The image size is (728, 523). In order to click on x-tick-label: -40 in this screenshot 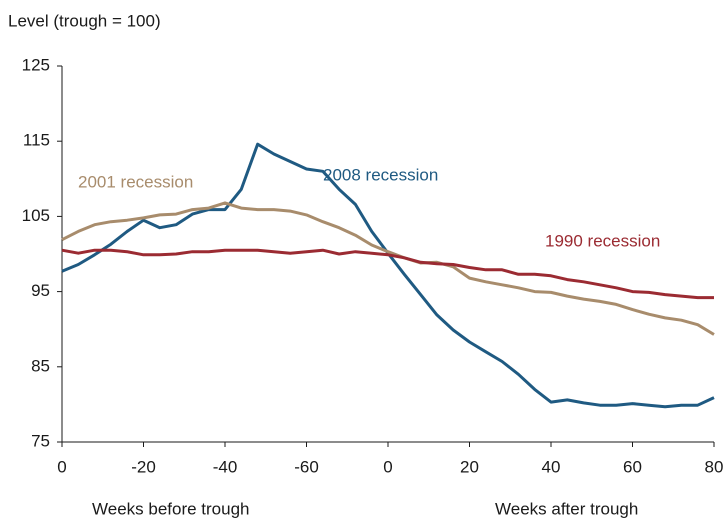, I will do `click(225, 466)`.